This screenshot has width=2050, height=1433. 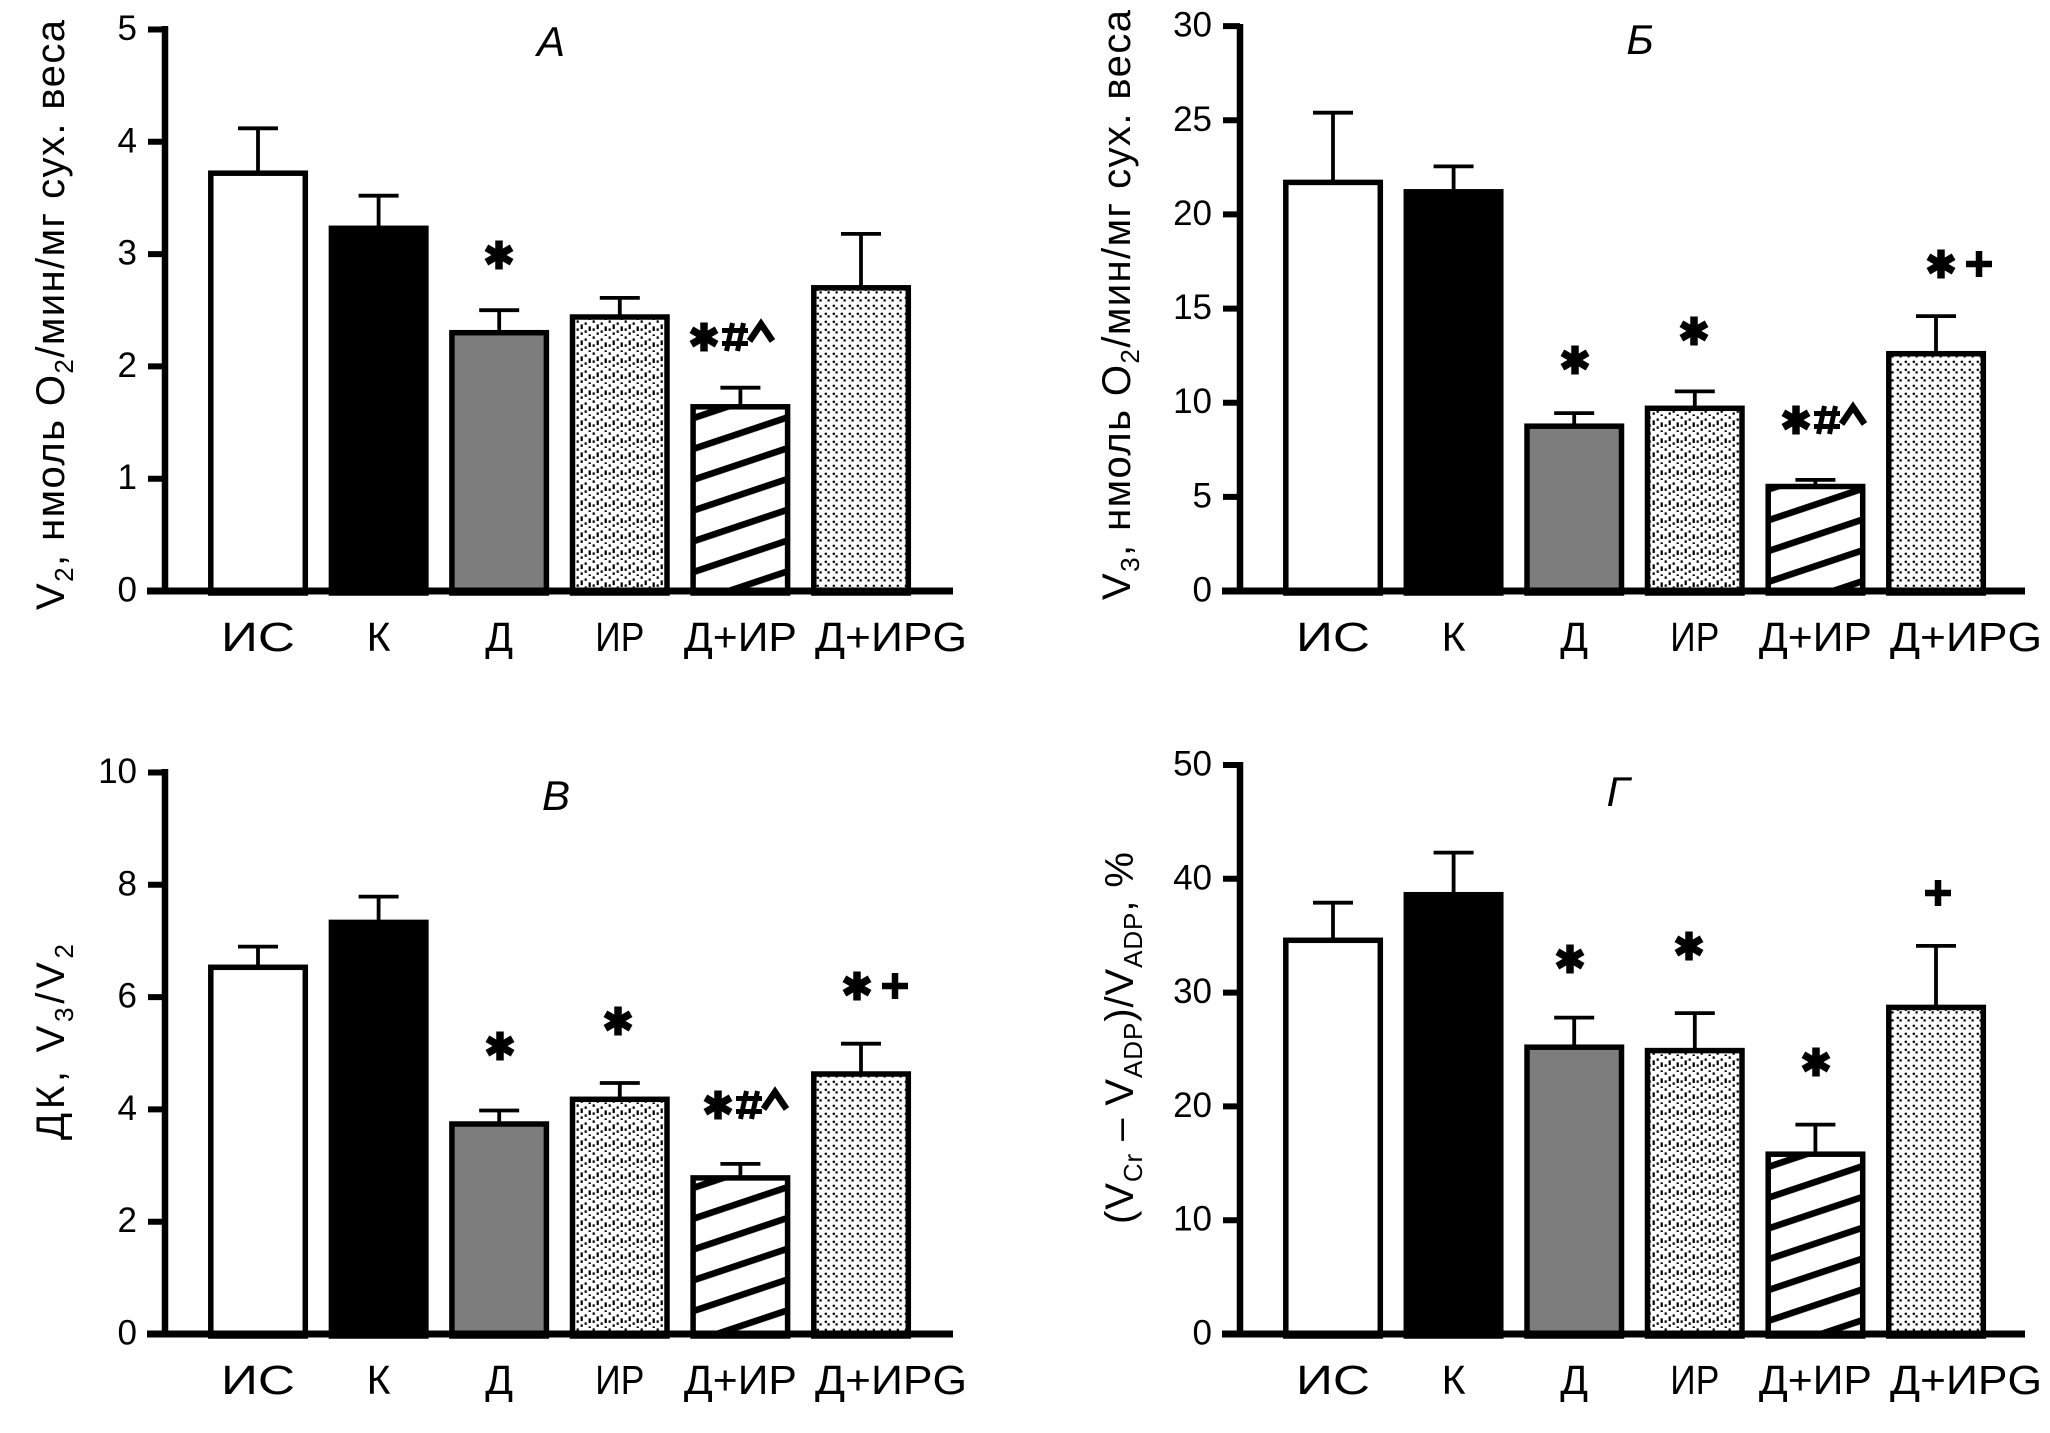 What do you see at coordinates (1192, 877) in the screenshot?
I see `svg-text: 40` at bounding box center [1192, 877].